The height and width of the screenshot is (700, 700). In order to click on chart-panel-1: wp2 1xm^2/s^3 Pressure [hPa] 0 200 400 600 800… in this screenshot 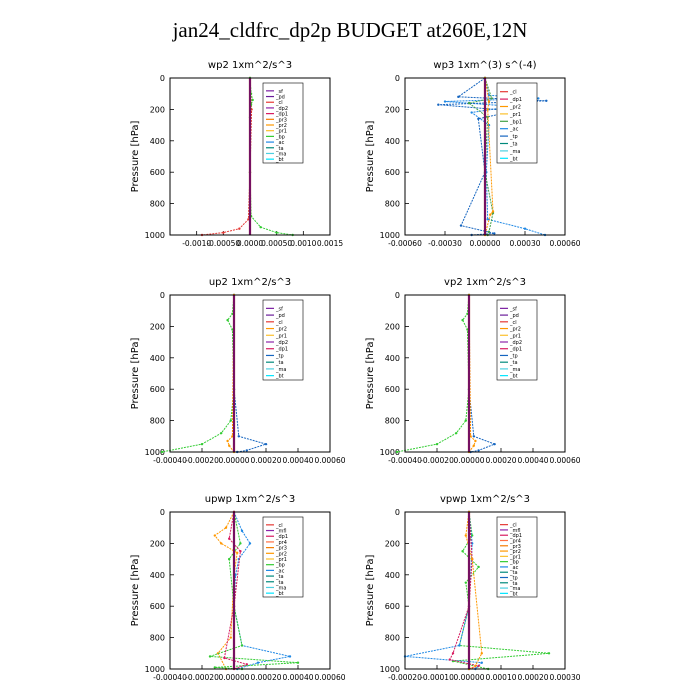, I will do `click(236, 154)`.